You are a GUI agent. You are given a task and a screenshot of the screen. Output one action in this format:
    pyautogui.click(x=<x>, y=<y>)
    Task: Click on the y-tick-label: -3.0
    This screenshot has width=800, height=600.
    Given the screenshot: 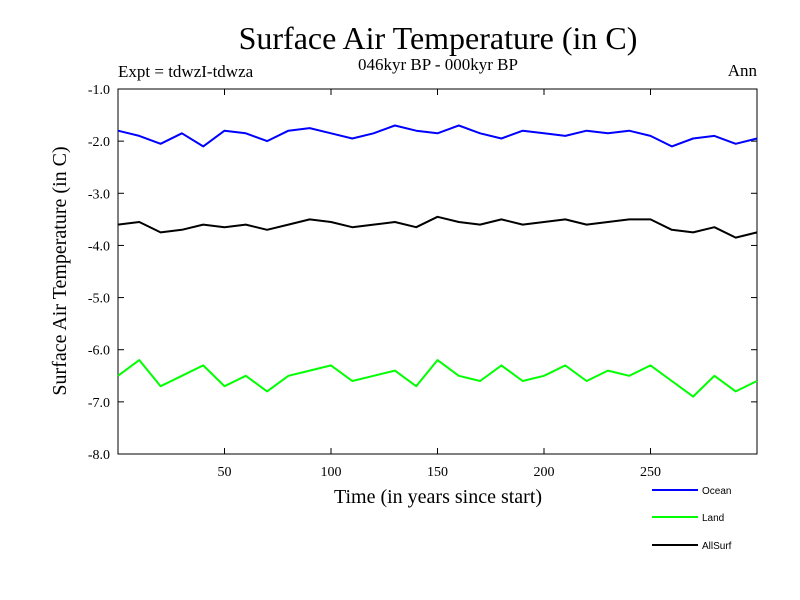 What is the action you would take?
    pyautogui.click(x=99, y=194)
    